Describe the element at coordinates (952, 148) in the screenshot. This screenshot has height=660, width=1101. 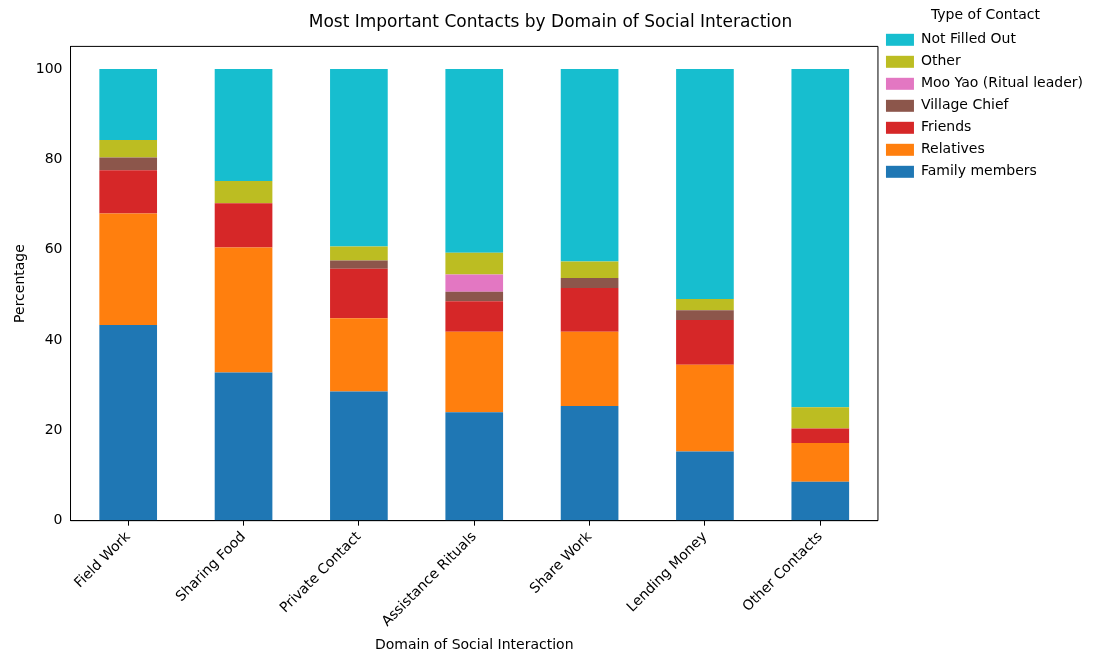
I see `legend-label: Relatives` at that location.